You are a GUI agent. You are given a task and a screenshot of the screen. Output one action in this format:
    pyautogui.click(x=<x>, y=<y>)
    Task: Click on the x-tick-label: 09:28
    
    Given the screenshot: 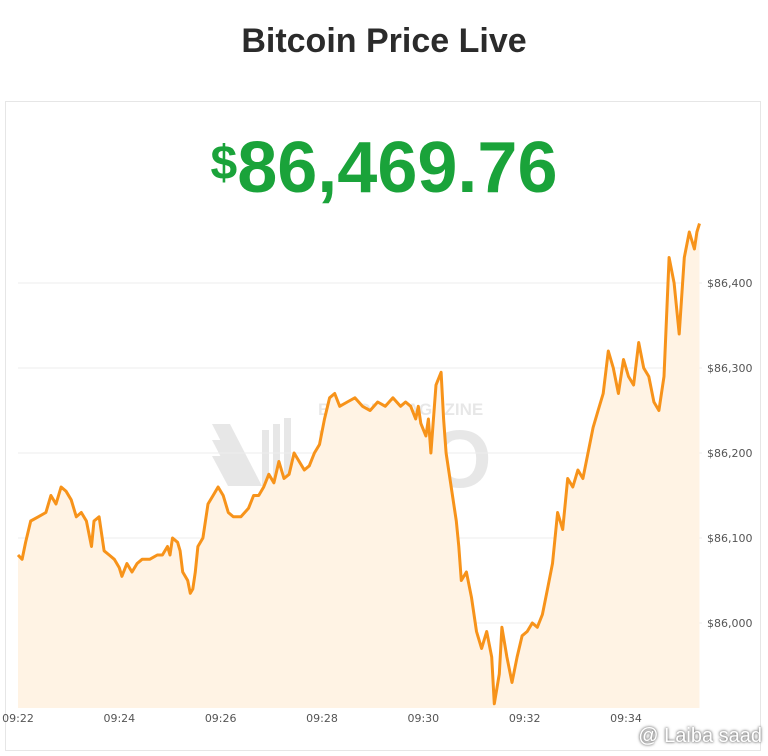 What is the action you would take?
    pyautogui.click(x=322, y=718)
    